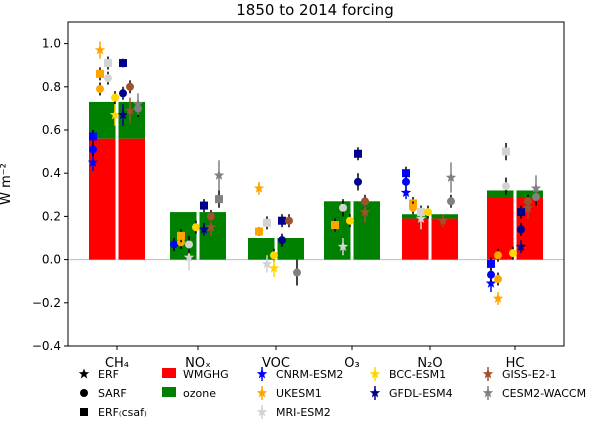 This screenshot has width=590, height=423. Describe the element at coordinates (198, 363) in the screenshot. I see `x-tick-label: NOₓ` at that location.